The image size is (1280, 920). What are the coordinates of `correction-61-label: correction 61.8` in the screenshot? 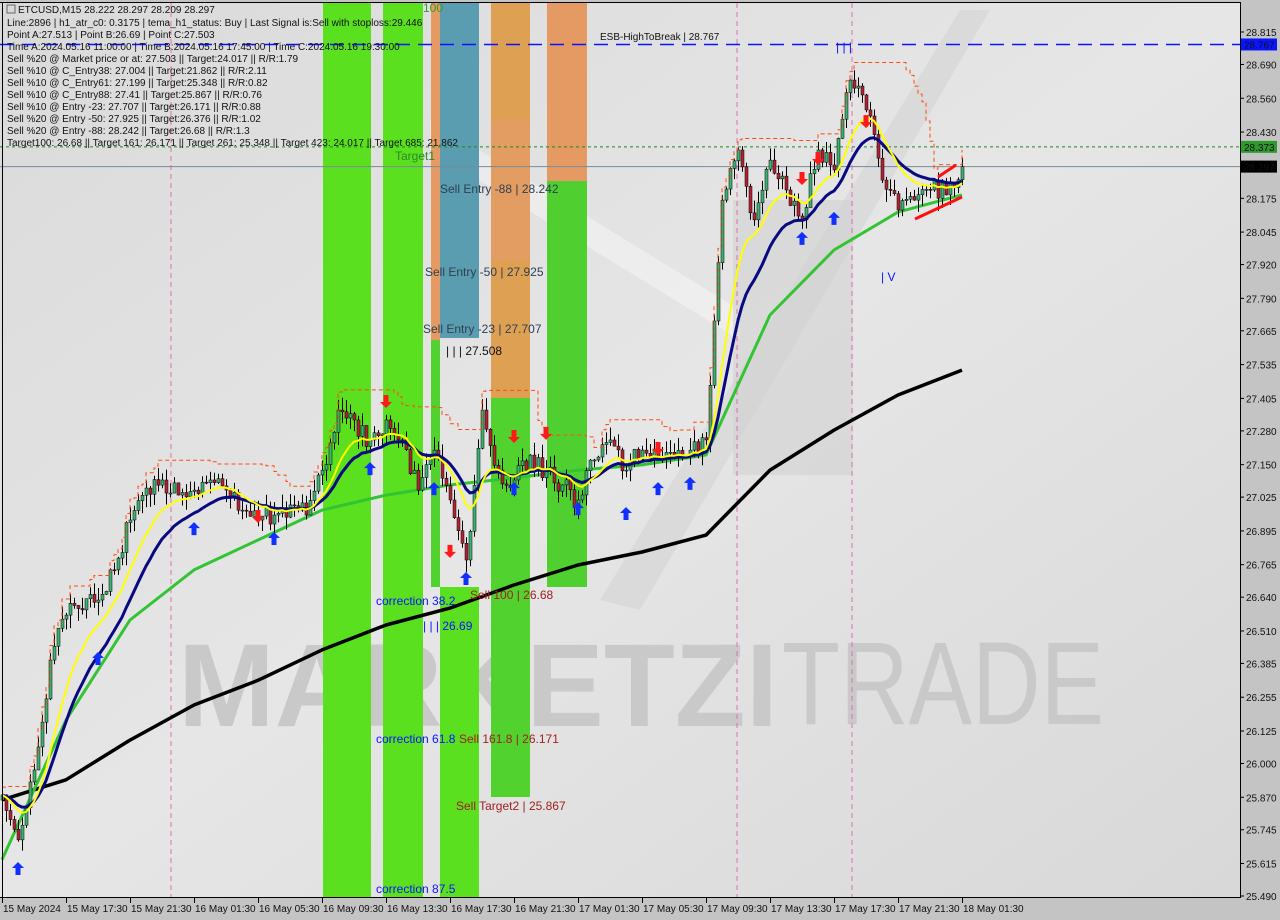 It's located at (416, 739).